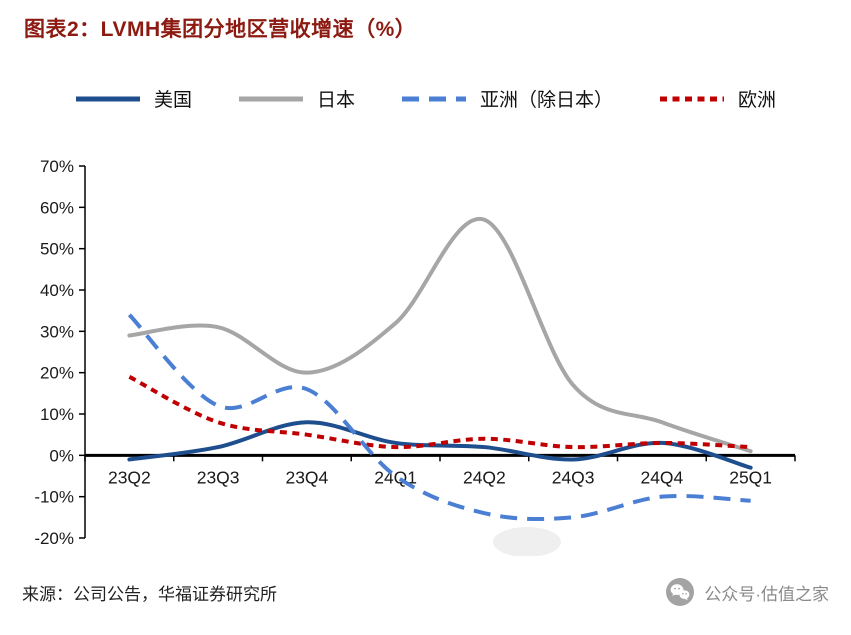 The image size is (851, 635). What do you see at coordinates (57, 373) in the screenshot?
I see `y-axis-label: 20%` at bounding box center [57, 373].